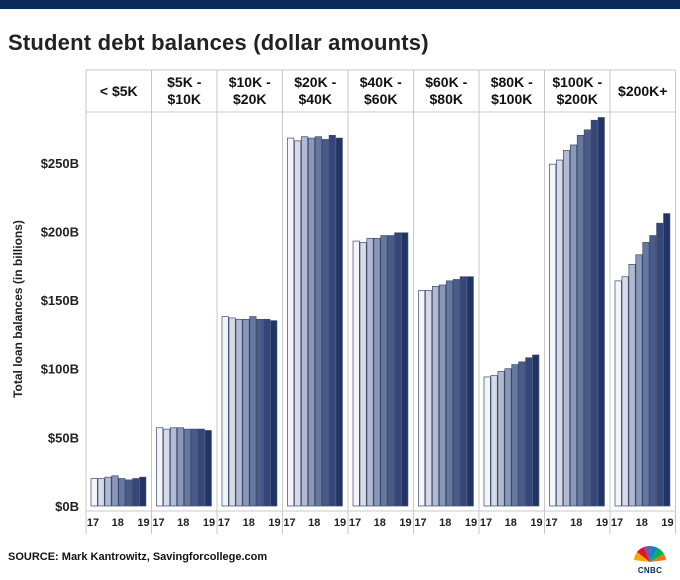  I want to click on panel-header-label: $80K, so click(446, 99).